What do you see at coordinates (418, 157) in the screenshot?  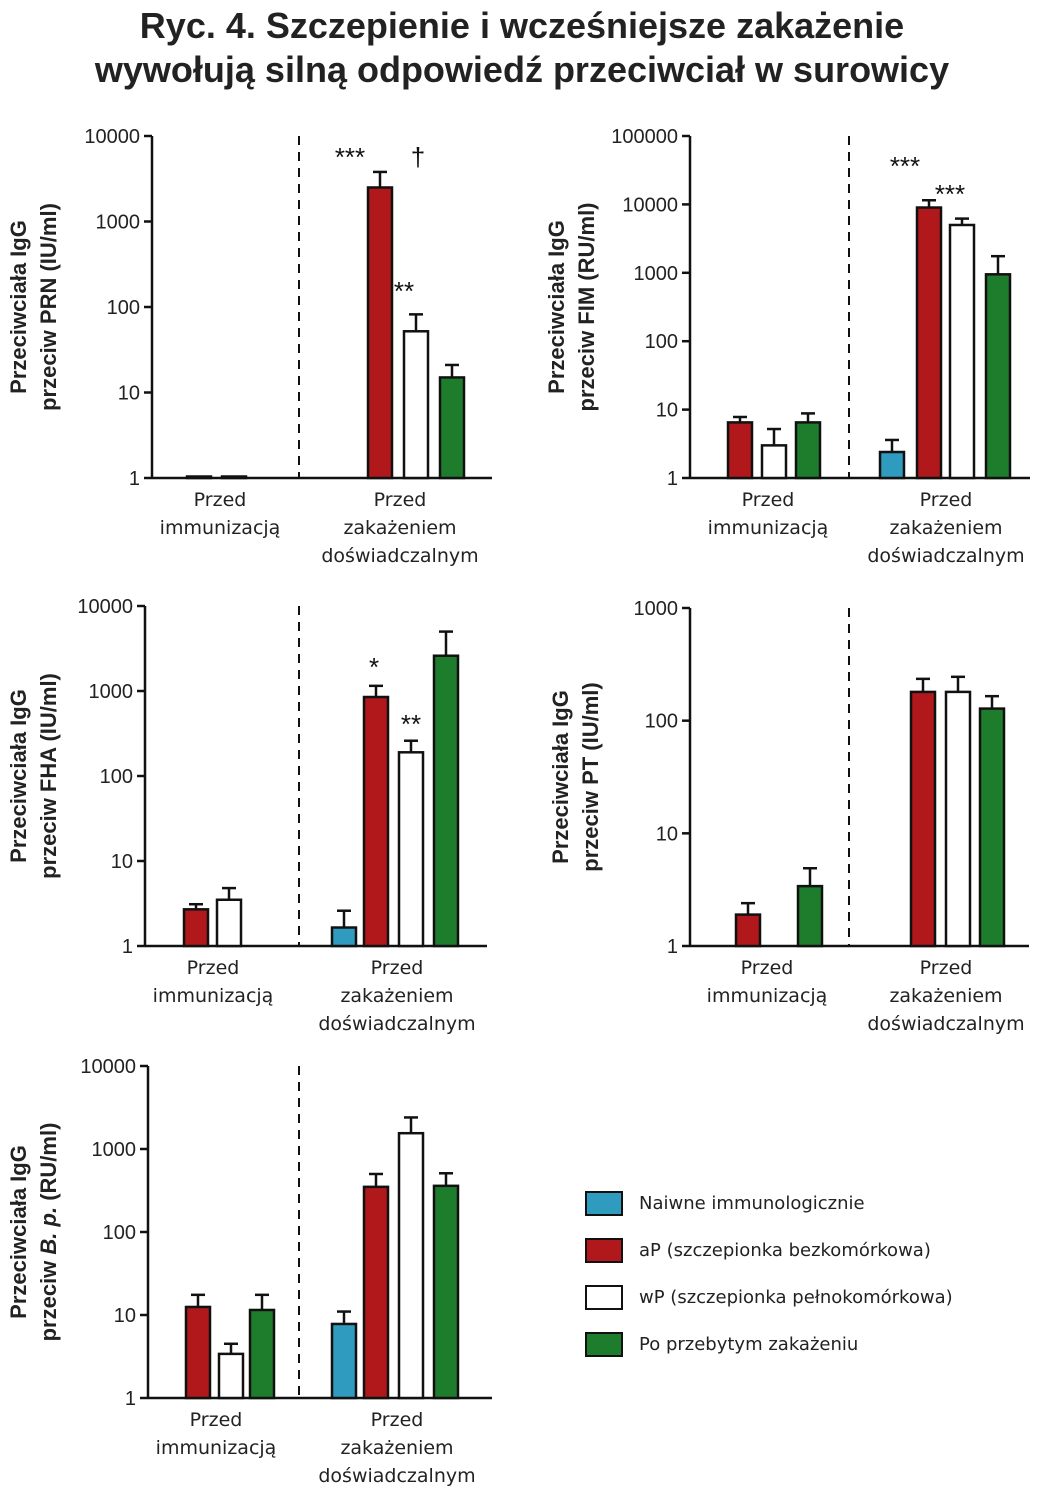 I see `significance-marker: †` at bounding box center [418, 157].